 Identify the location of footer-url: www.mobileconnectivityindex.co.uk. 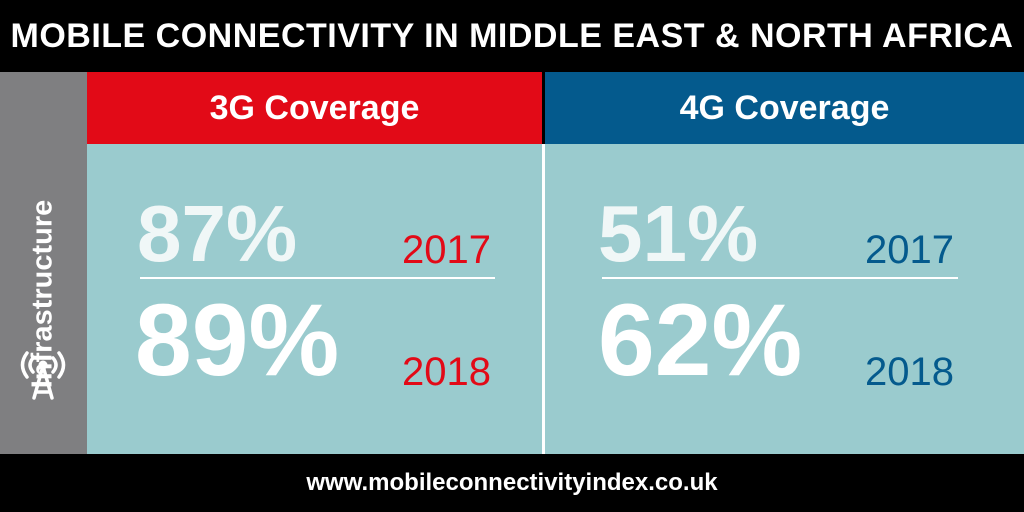
(512, 482).